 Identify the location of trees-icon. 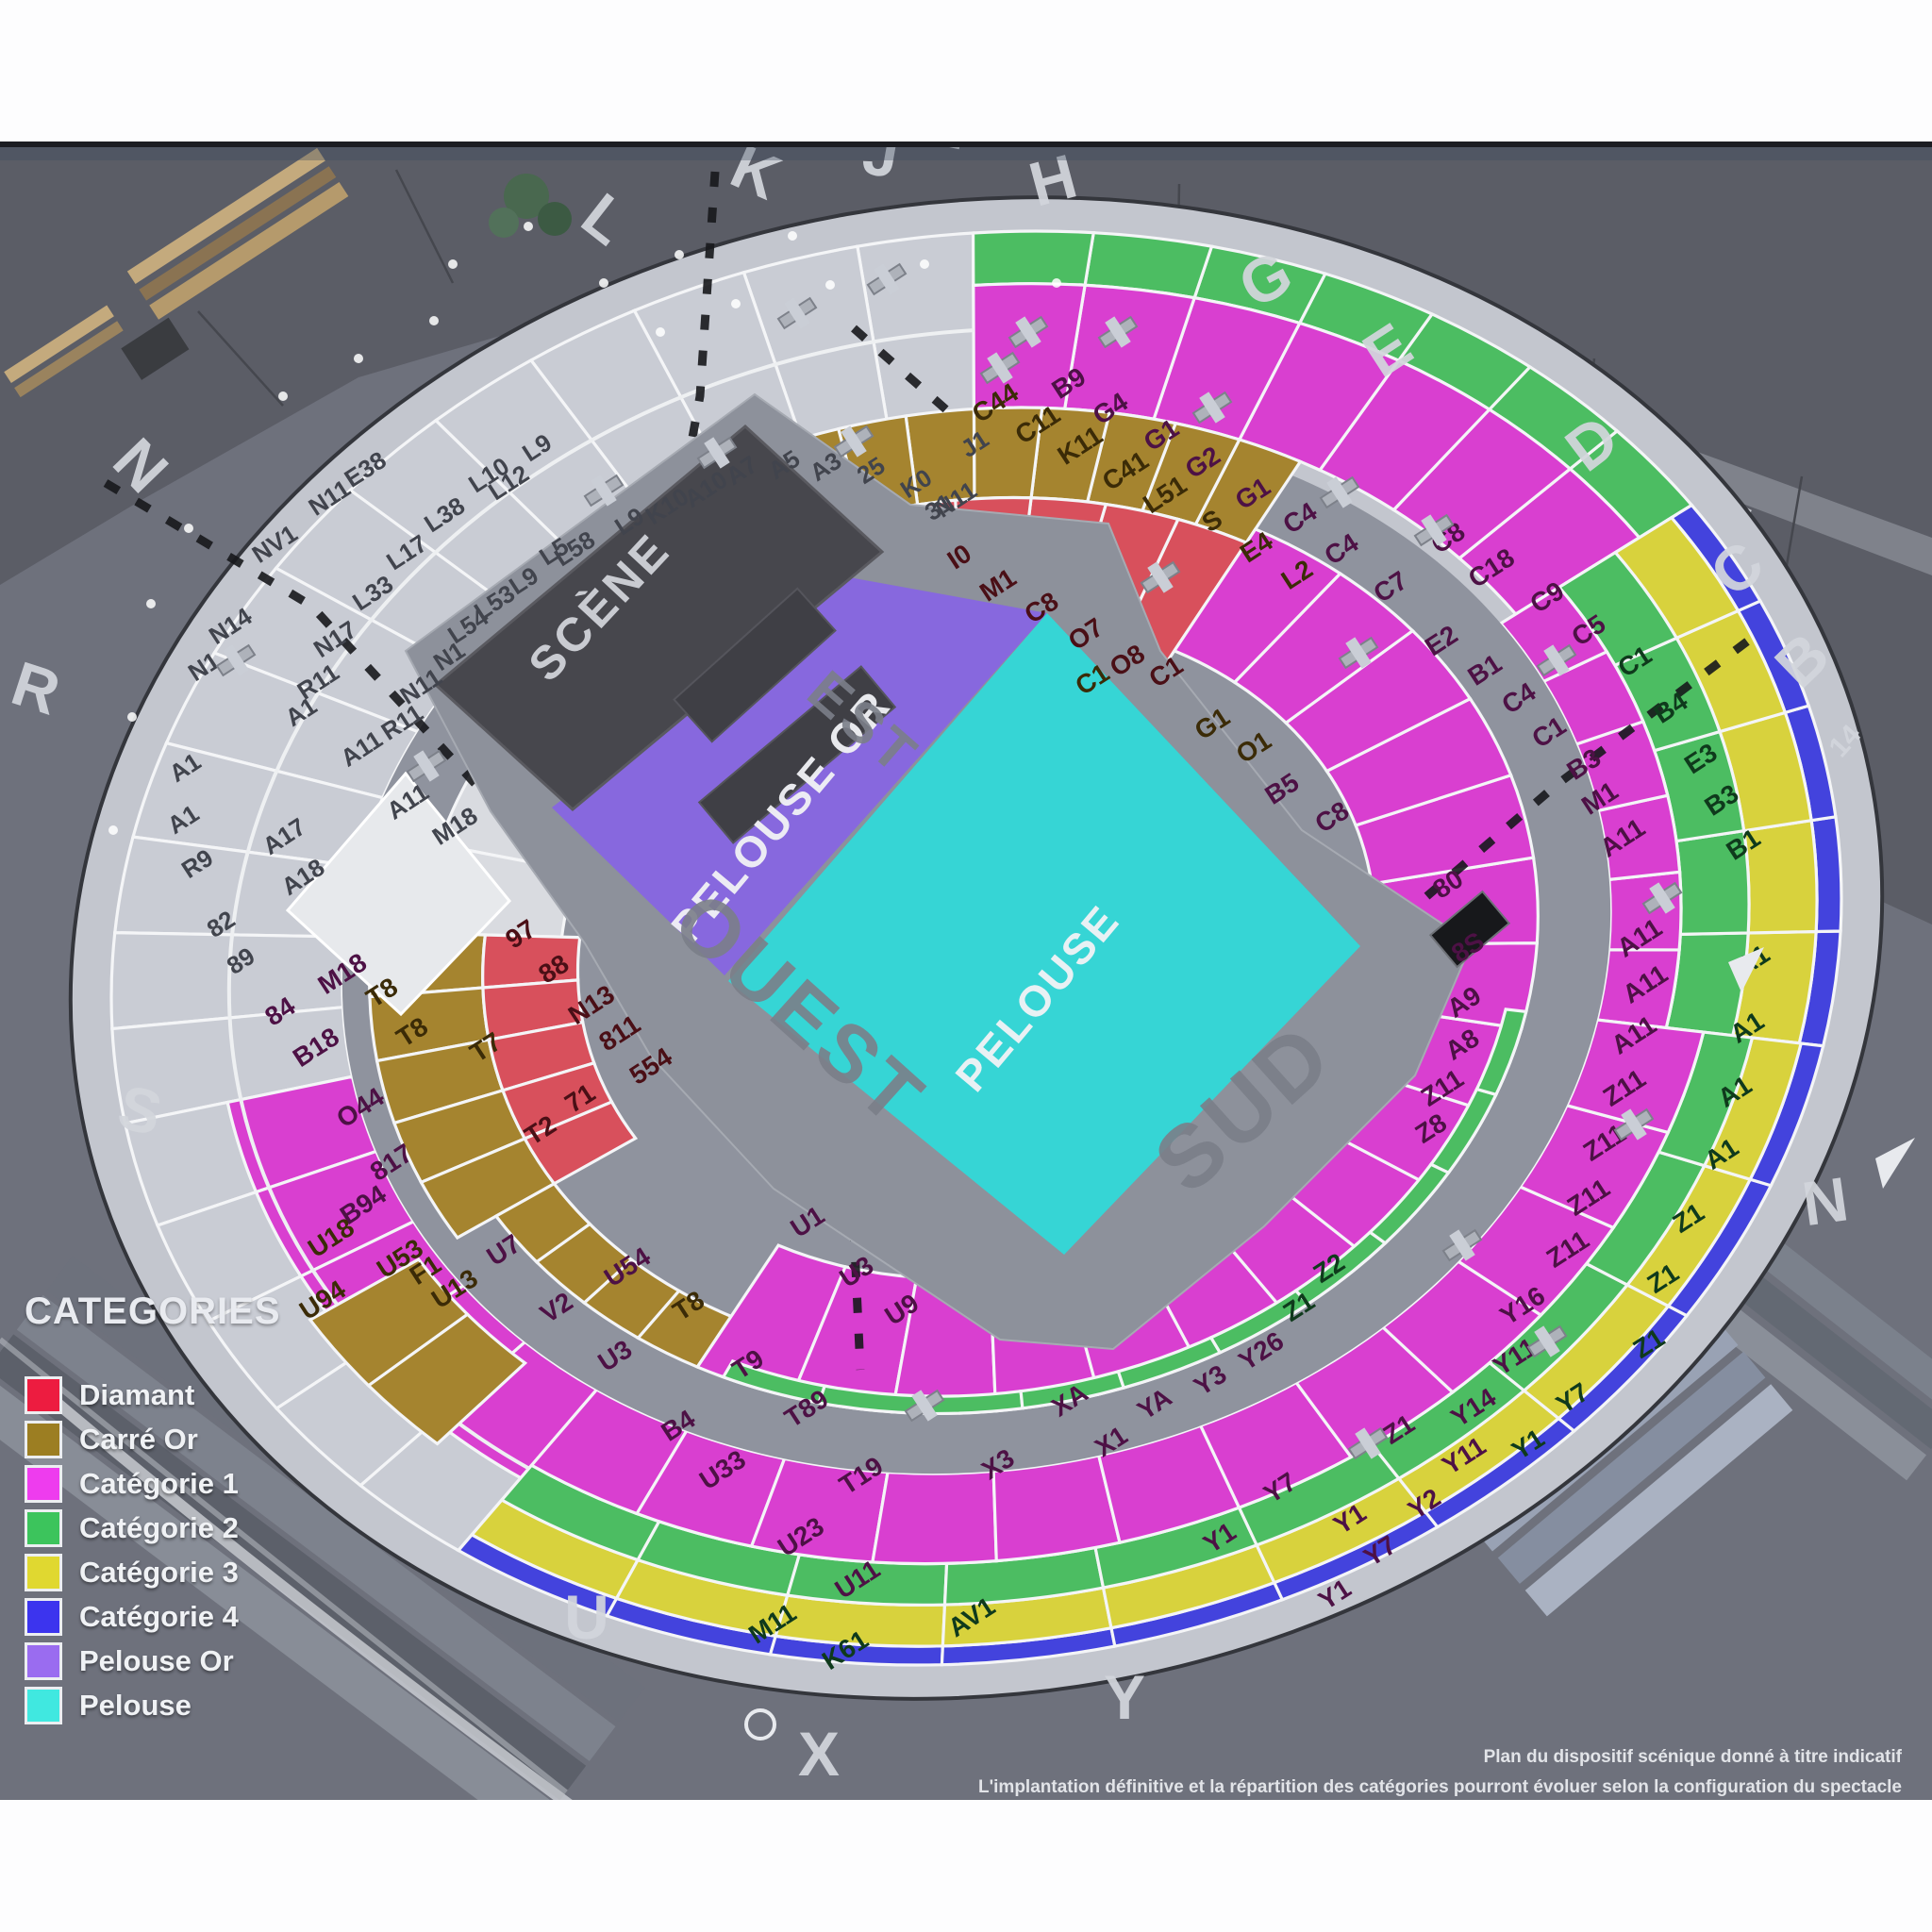
(530, 206).